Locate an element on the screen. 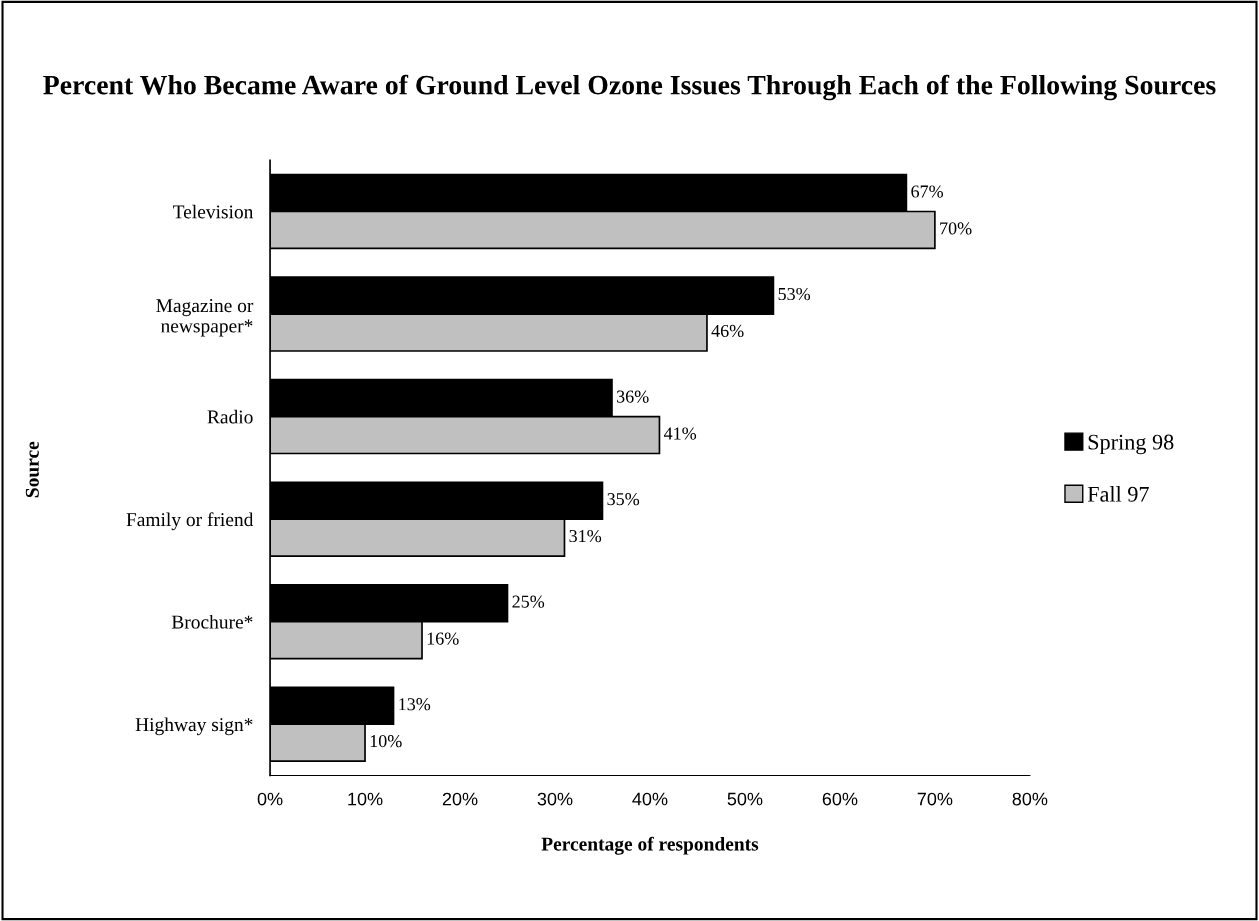  y-tick-label: Television is located at coordinates (213, 211).